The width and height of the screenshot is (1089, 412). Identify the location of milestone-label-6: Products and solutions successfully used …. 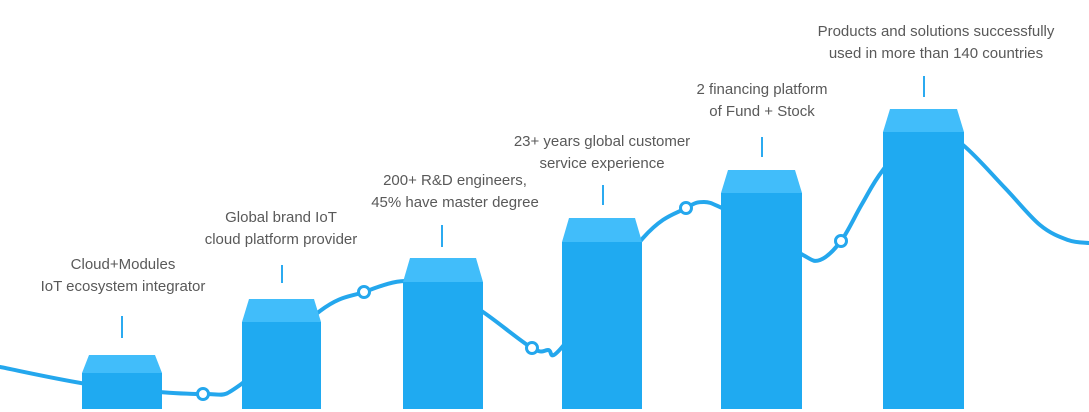
(902, 43).